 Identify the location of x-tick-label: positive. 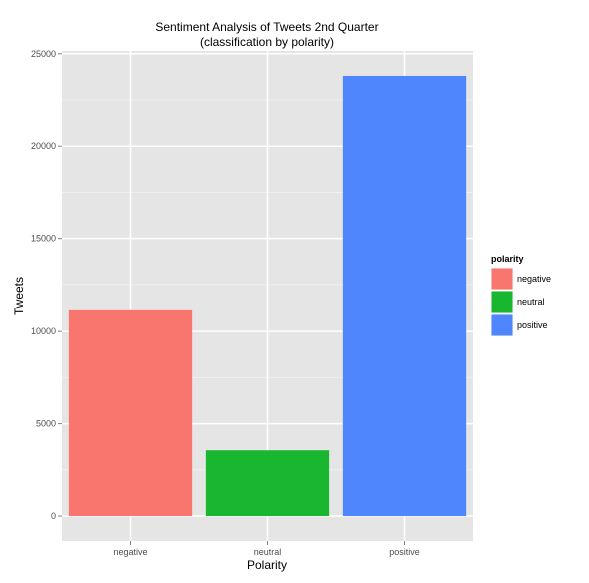
(404, 552).